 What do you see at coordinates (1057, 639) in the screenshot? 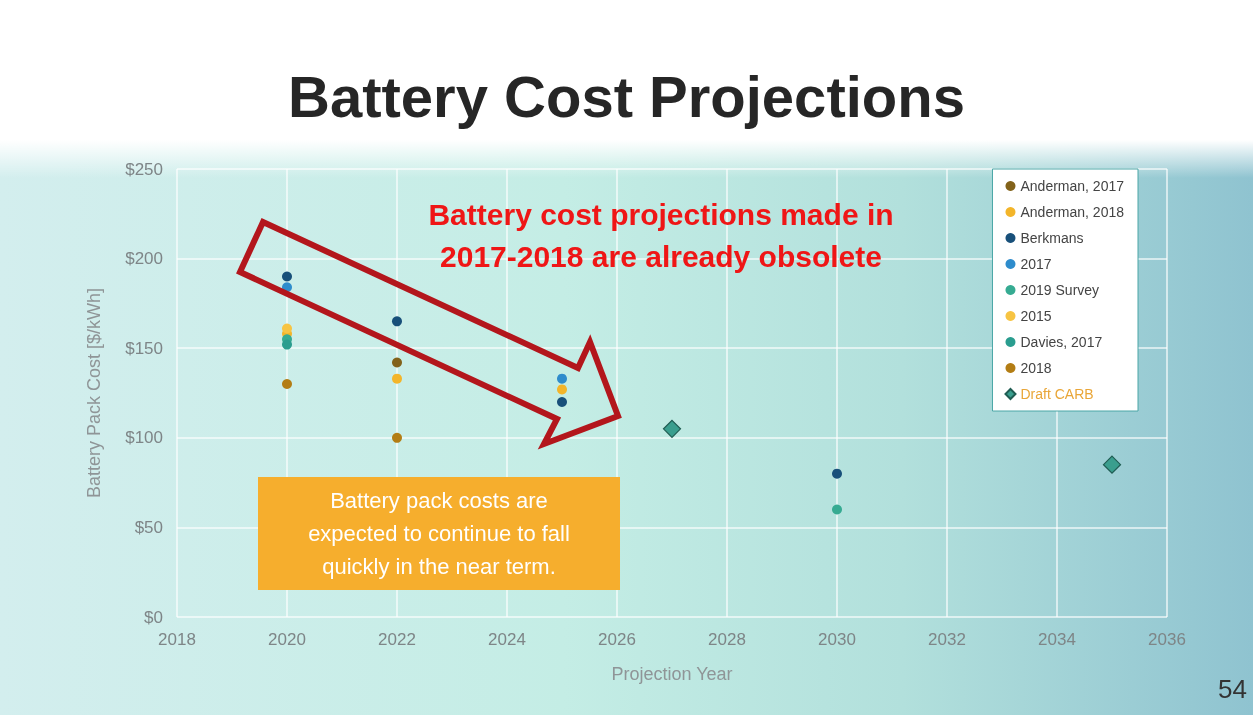
I see `x-tick-label: 2034` at bounding box center [1057, 639].